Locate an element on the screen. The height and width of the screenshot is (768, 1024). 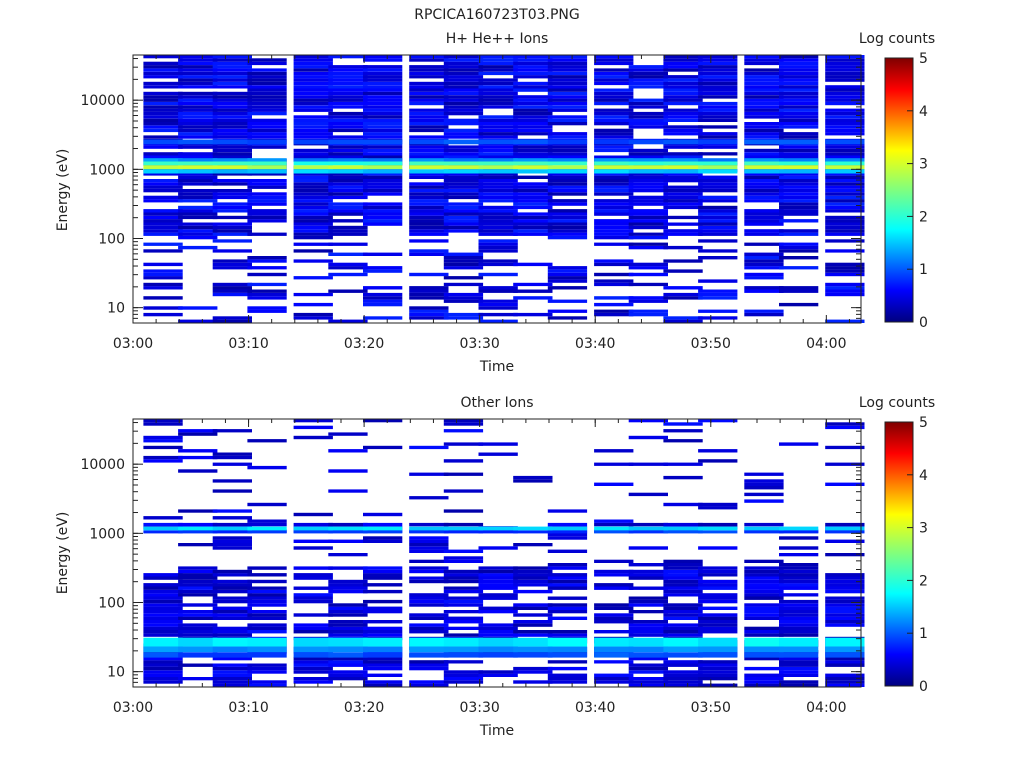
colorbar-tick-label: 3 is located at coordinates (923, 529).